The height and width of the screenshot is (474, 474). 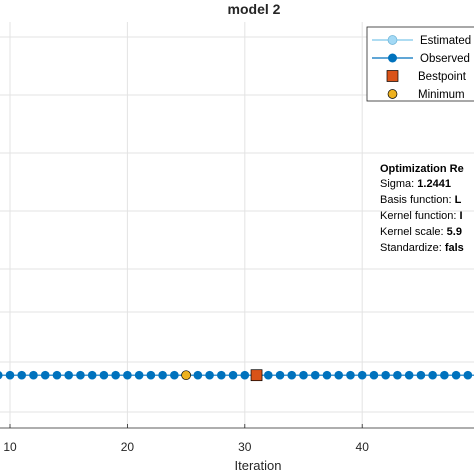 What do you see at coordinates (256, 375) in the screenshot?
I see `bestpoint-marker` at bounding box center [256, 375].